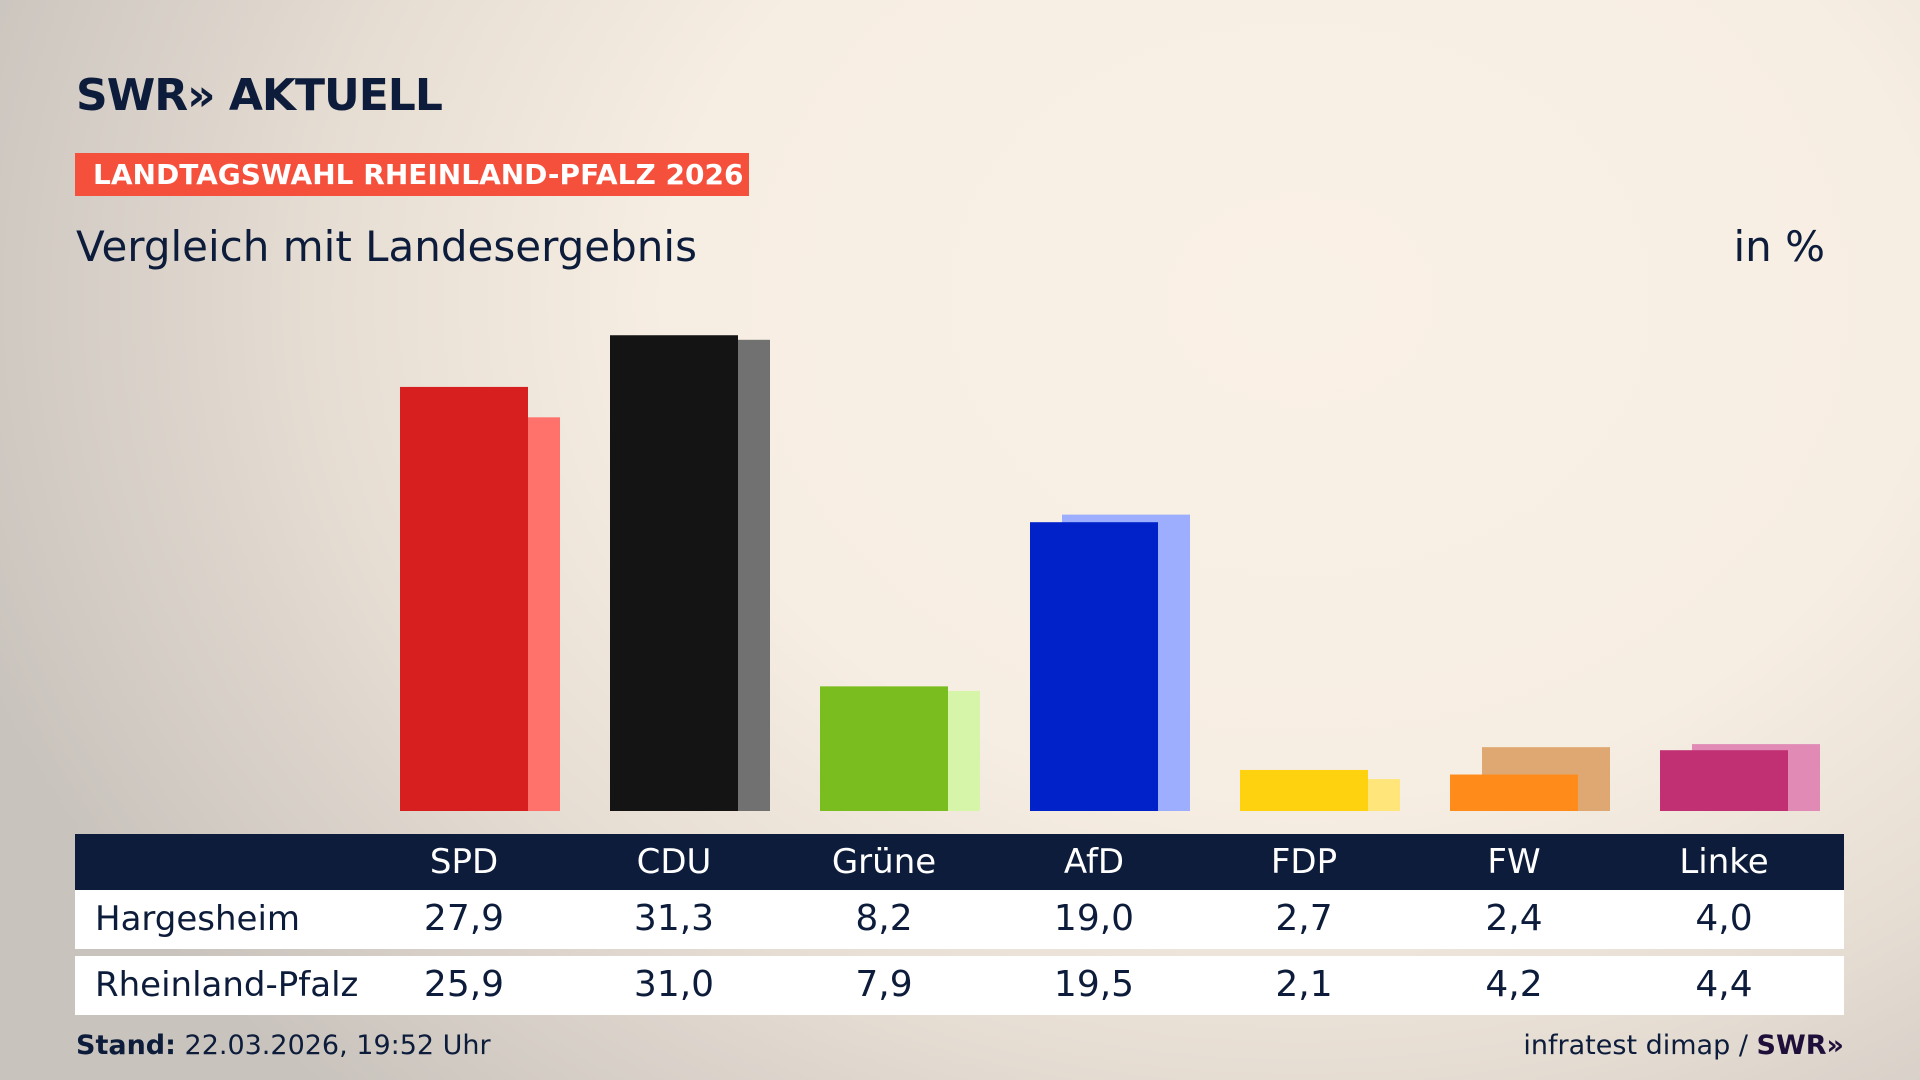 The height and width of the screenshot is (1080, 1920). What do you see at coordinates (464, 918) in the screenshot?
I see `value-cell: 27,9` at bounding box center [464, 918].